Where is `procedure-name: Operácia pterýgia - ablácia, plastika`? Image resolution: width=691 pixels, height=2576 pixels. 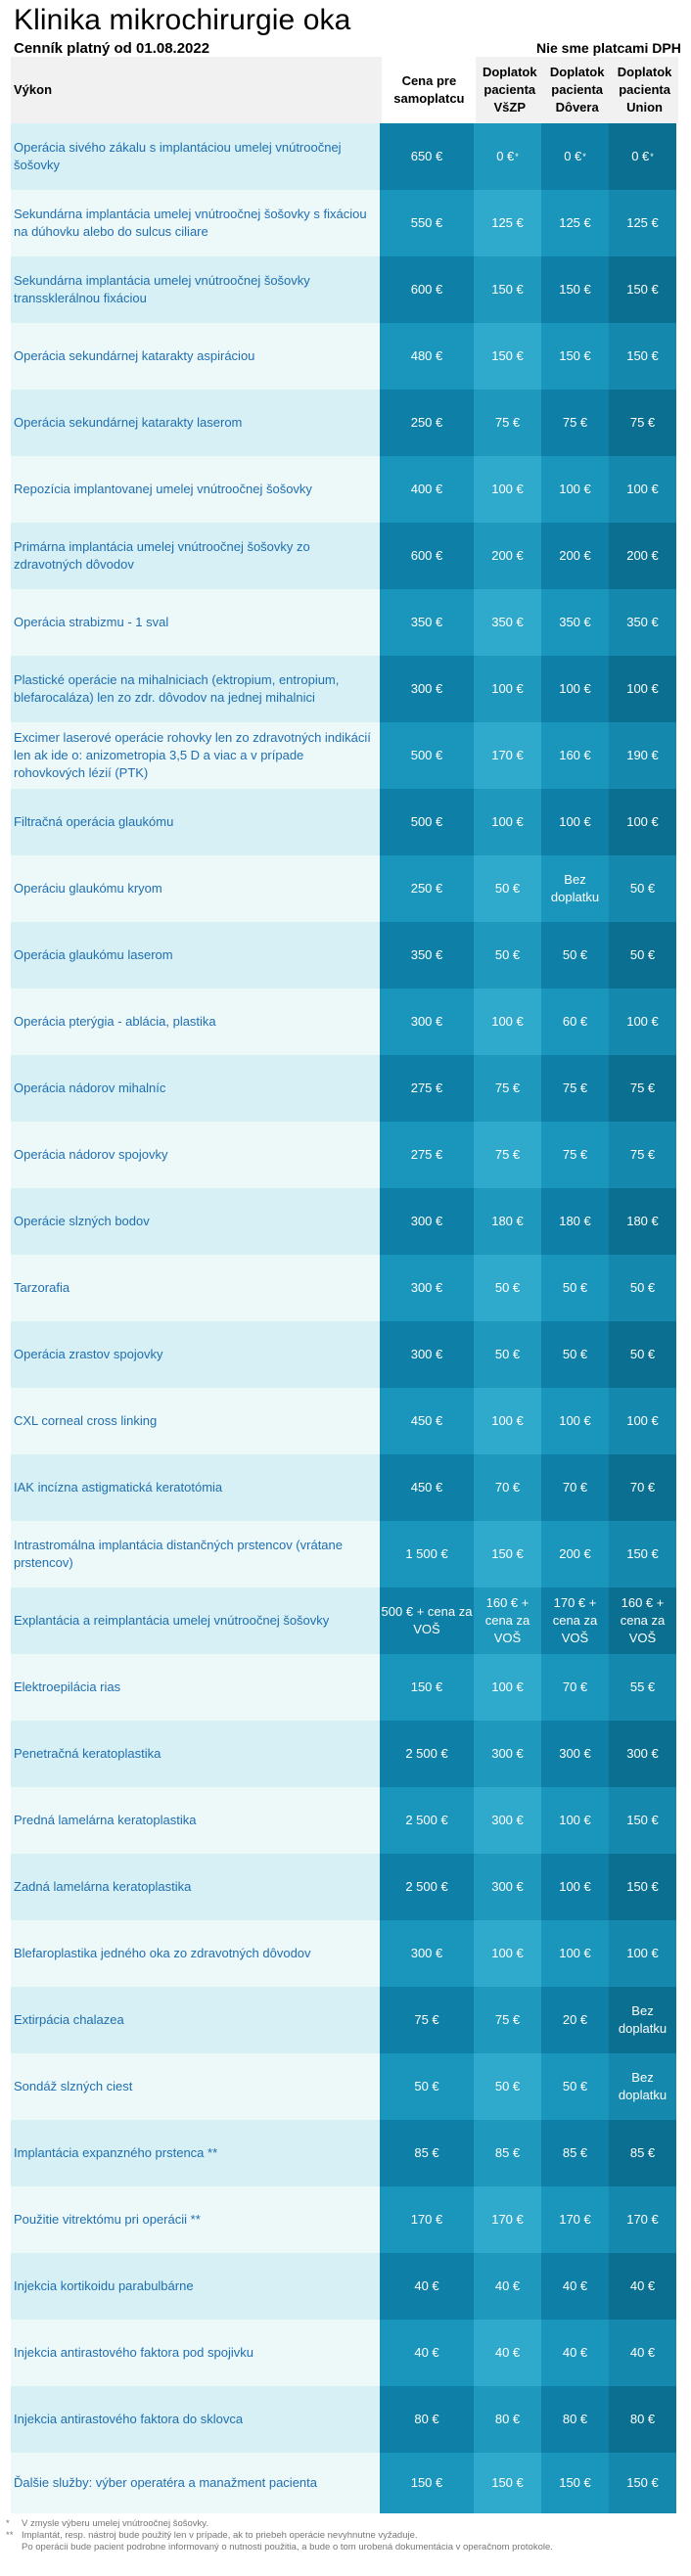 procedure-name: Operácia pterýgia - ablácia, plastika is located at coordinates (195, 1022).